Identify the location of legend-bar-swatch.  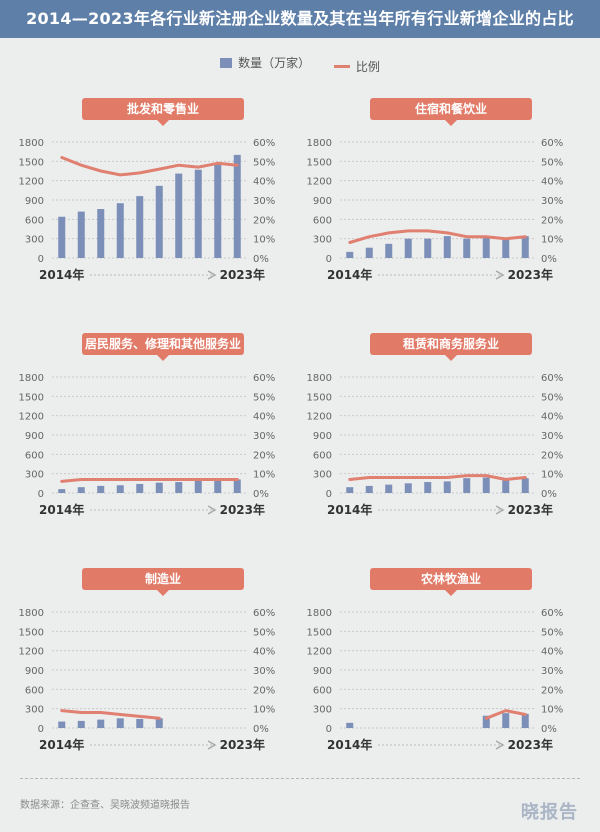
(226, 62).